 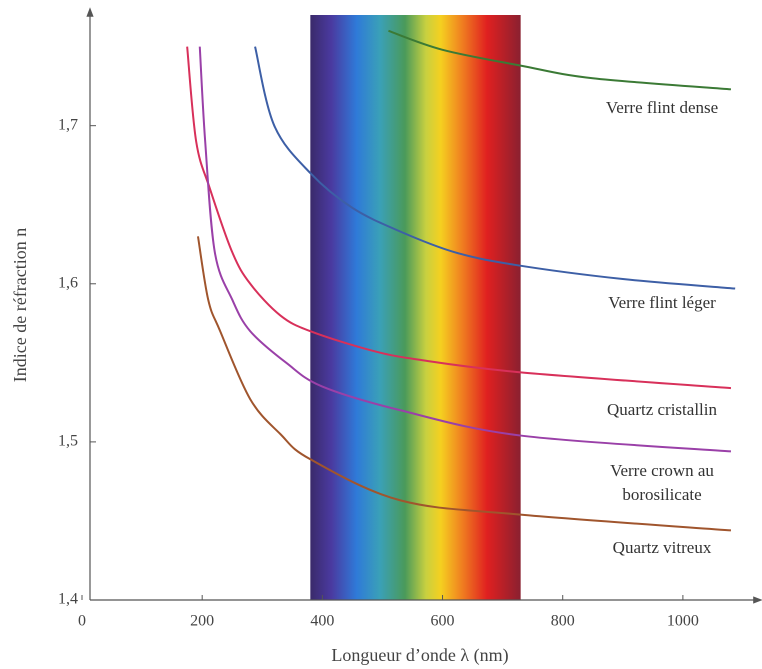 What do you see at coordinates (68, 599) in the screenshot?
I see `y-tick-label: 1,4` at bounding box center [68, 599].